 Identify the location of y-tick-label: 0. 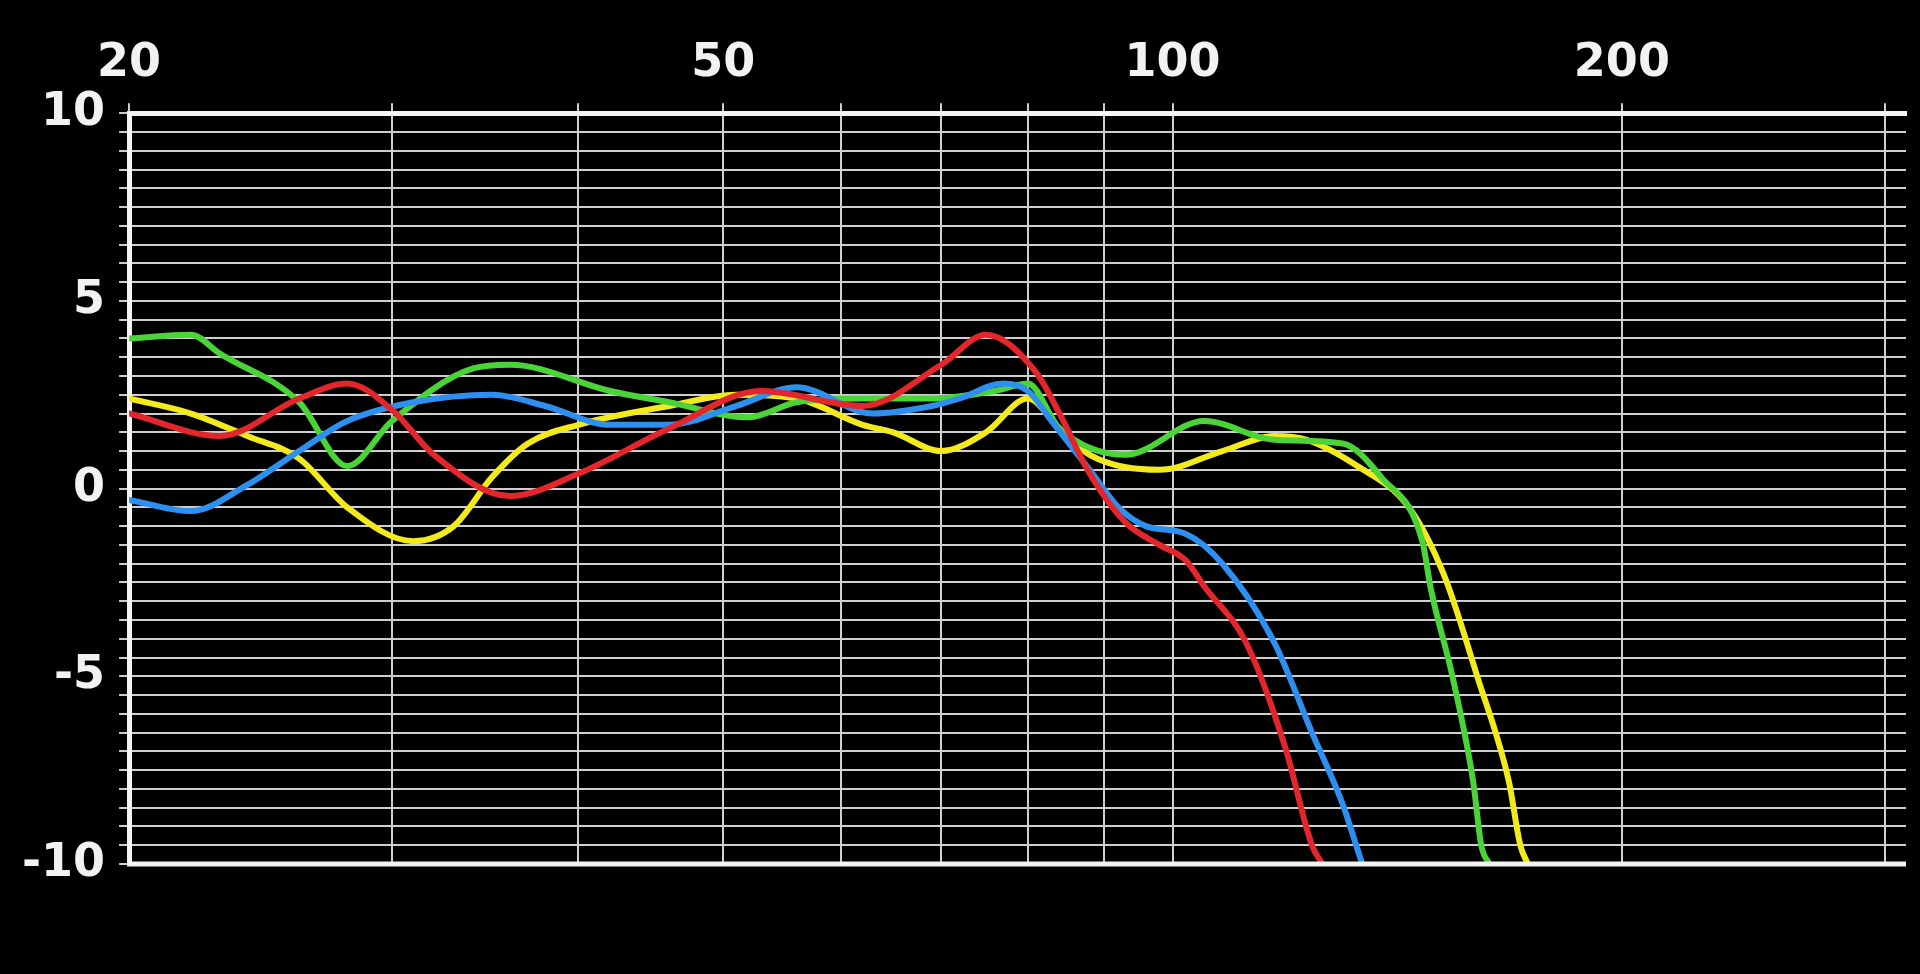
(89, 484).